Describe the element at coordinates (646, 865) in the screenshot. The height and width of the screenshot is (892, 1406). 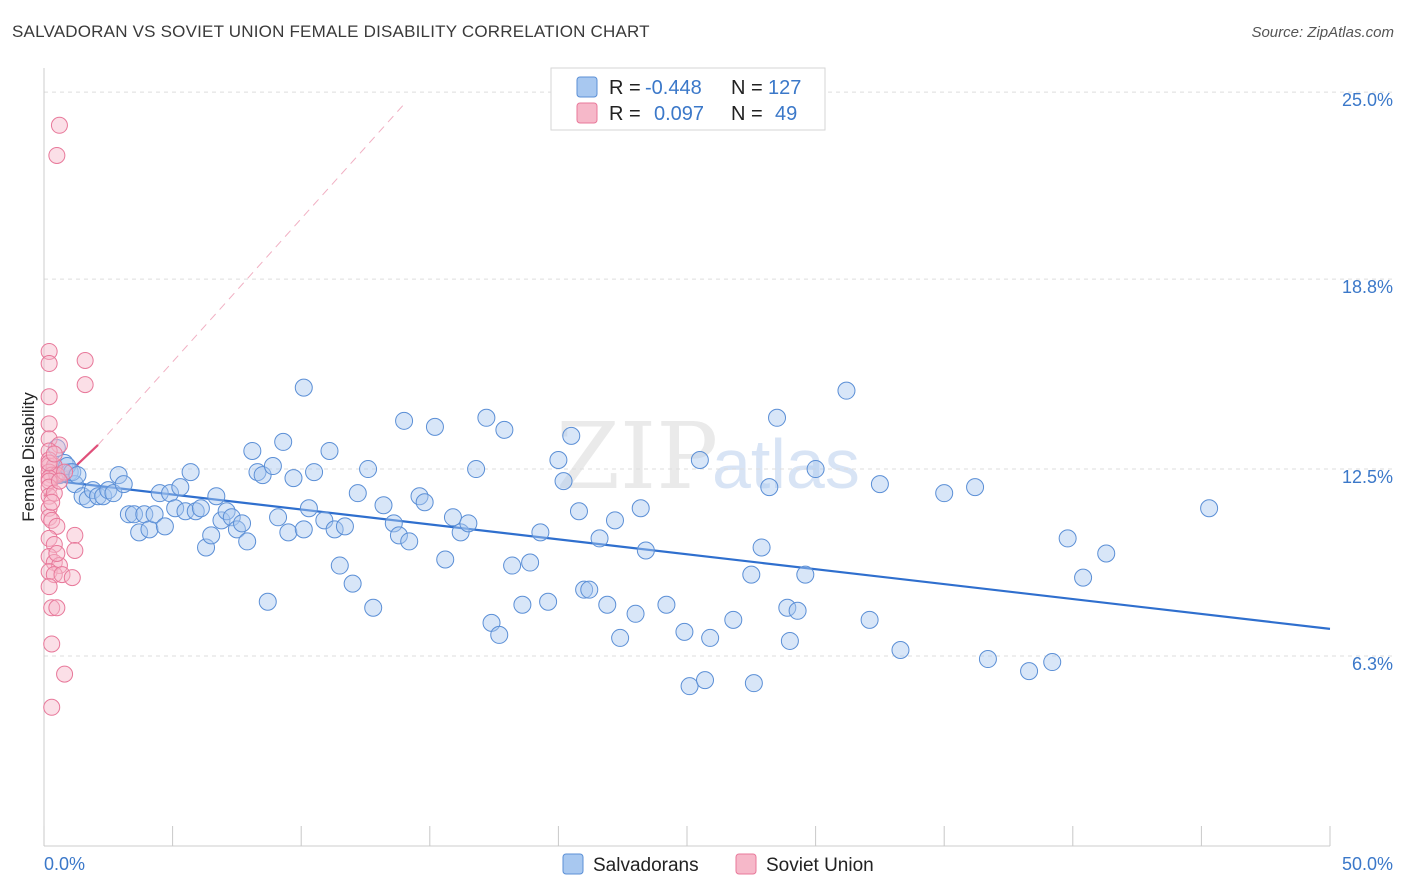
I see `series-legend-label-salvadorans: Salvadorans` at that location.